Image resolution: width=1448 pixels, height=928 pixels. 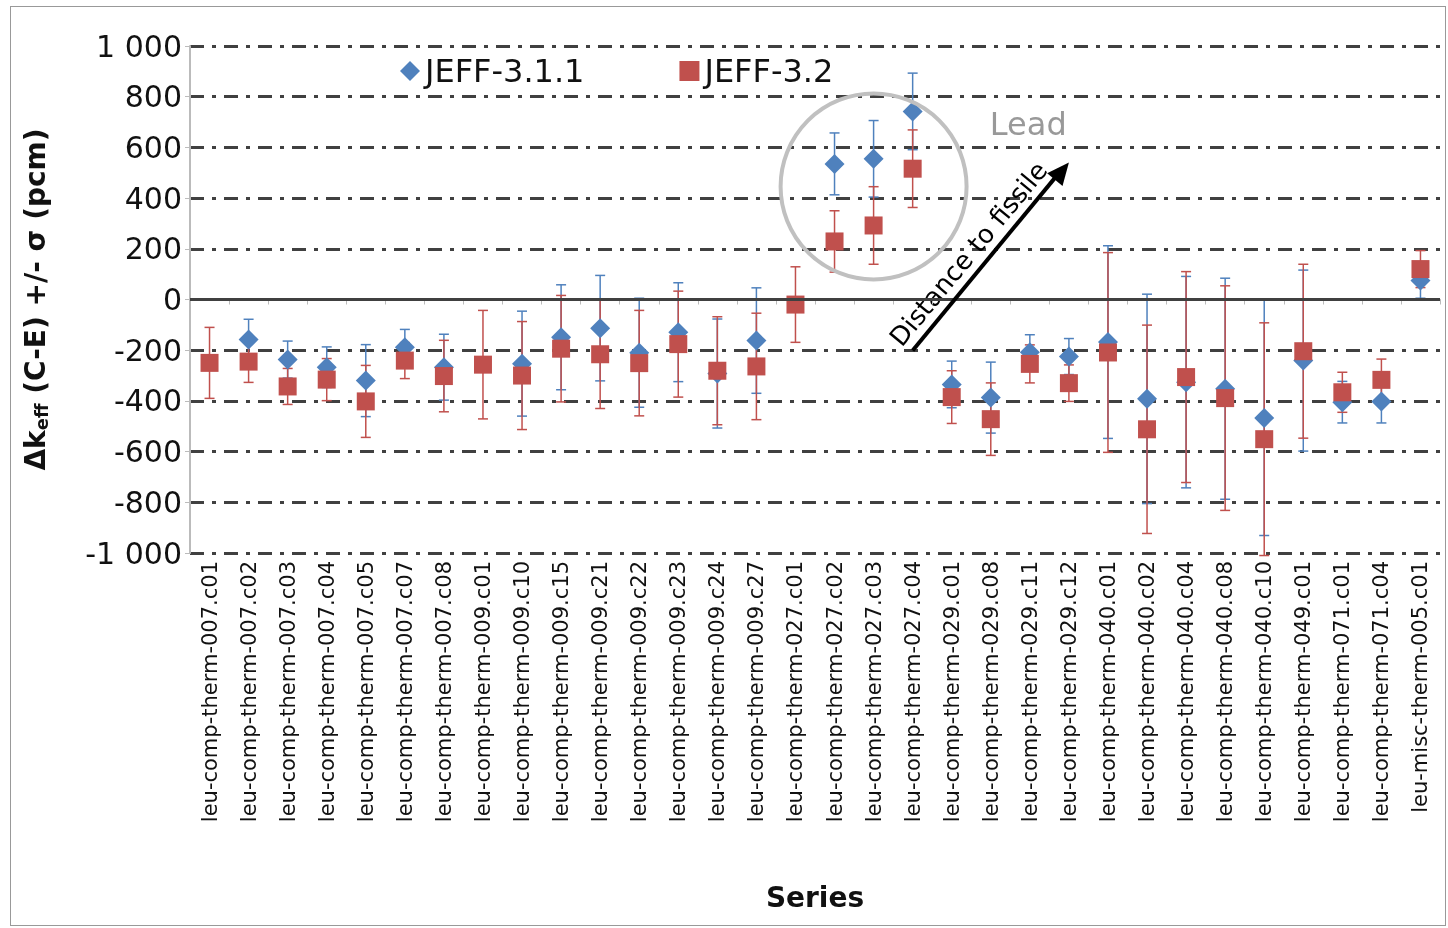 What do you see at coordinates (1147, 692) in the screenshot?
I see `x-tick-label: leu-comp-therm-040.c02` at bounding box center [1147, 692].